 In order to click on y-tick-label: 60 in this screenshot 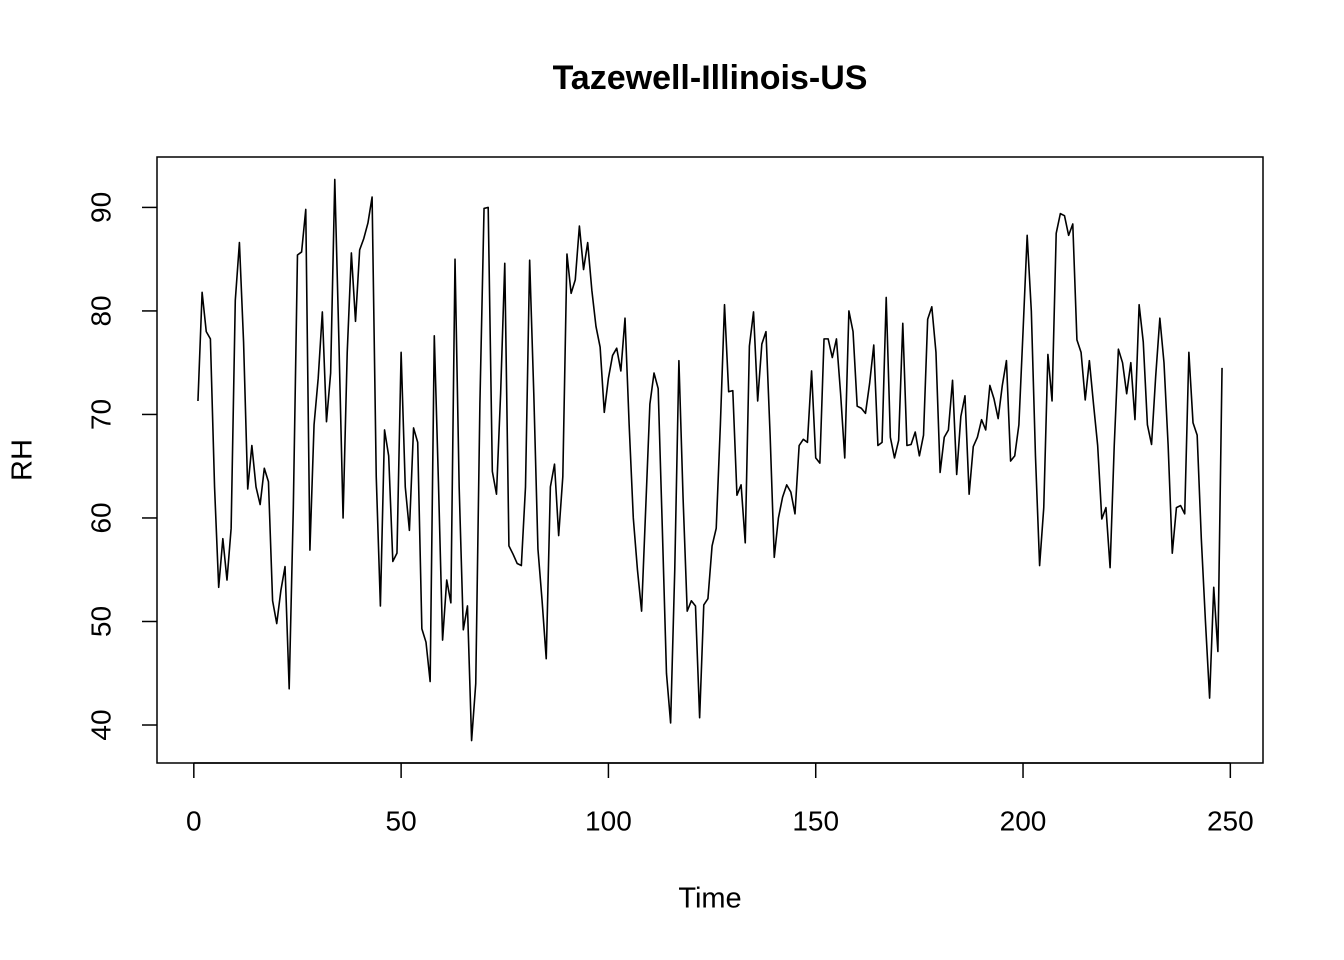, I will do `click(100, 517)`.